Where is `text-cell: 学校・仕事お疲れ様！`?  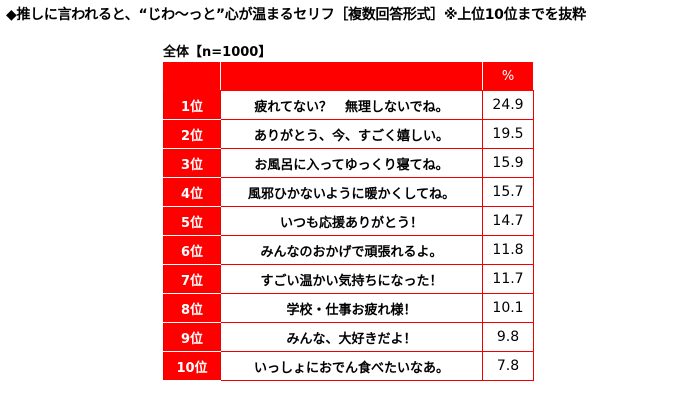
text-cell: 学校・仕事お疲れ様！ is located at coordinates (351, 308).